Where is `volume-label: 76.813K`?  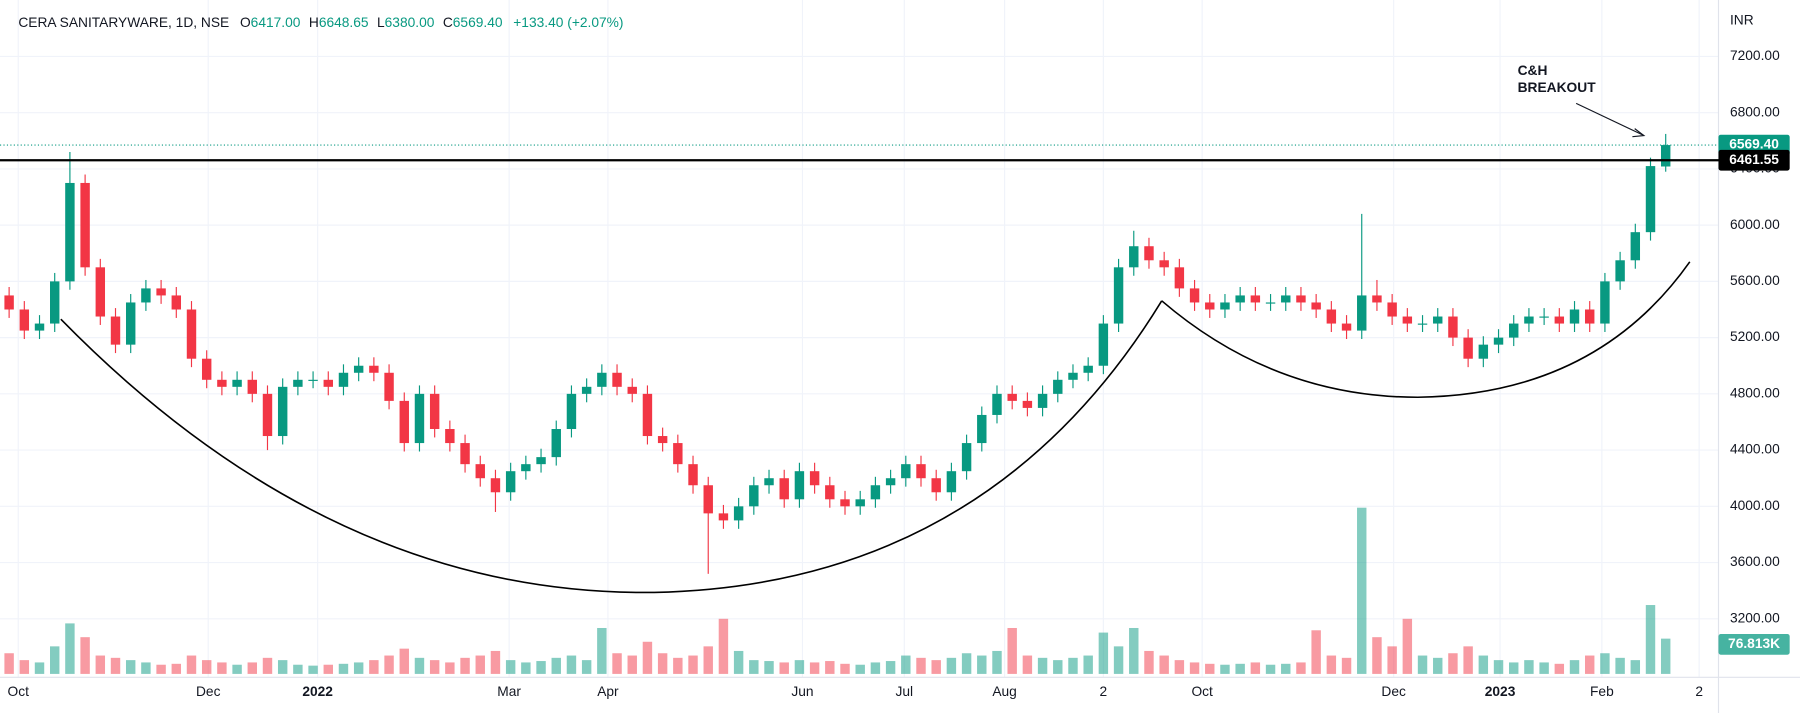
volume-label: 76.813K is located at coordinates (1754, 643).